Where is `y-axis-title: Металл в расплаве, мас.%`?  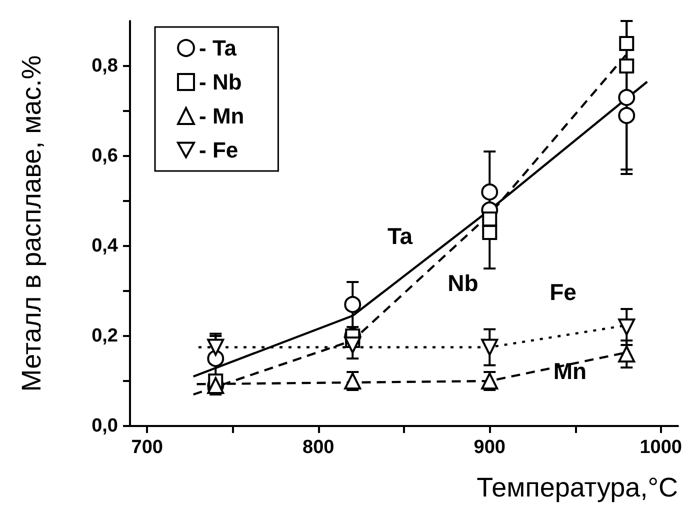 y-axis-title: Металл в расплаве, мас.% is located at coordinates (31, 223).